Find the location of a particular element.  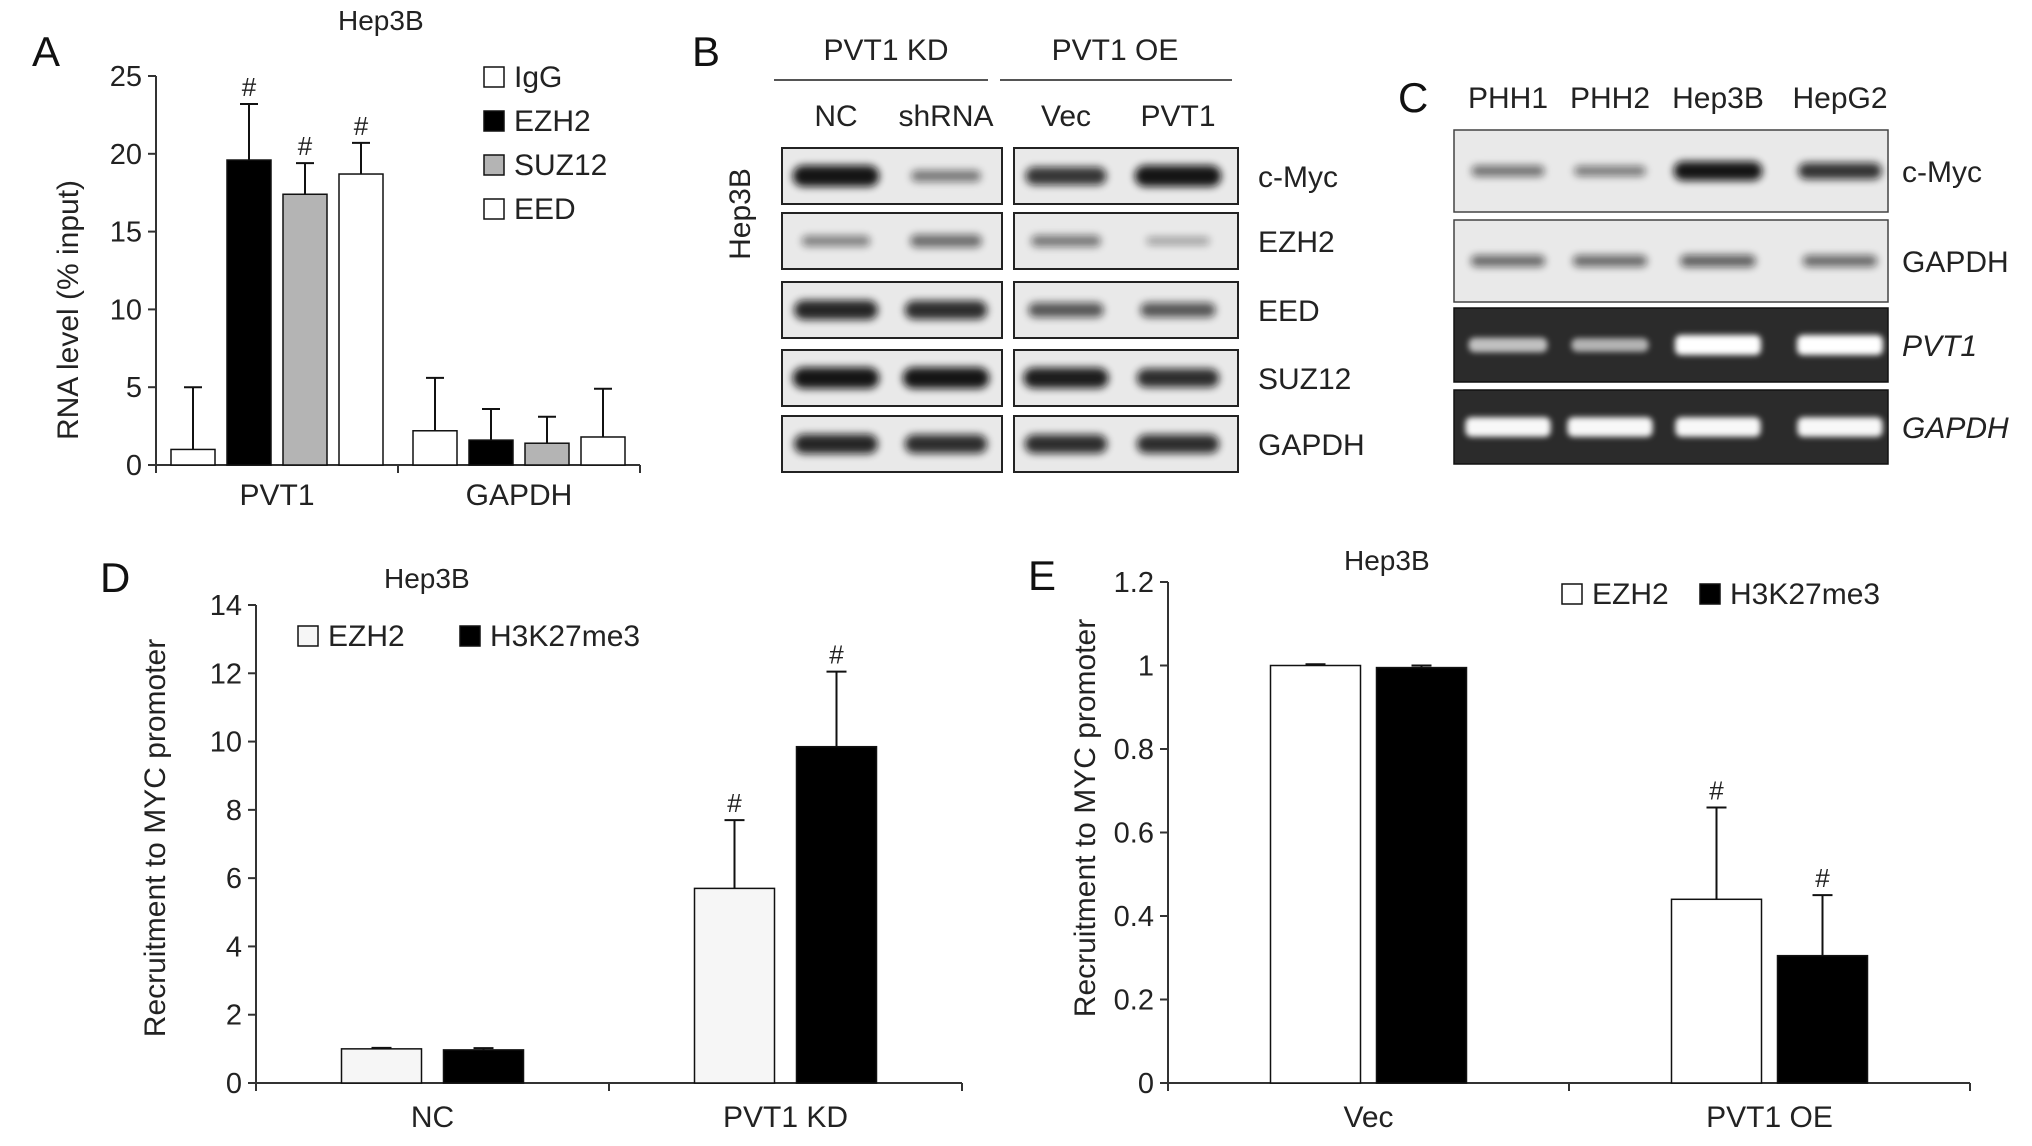

panel-e-legend: EZH2 H3K27me3 is located at coordinates (1720, 594).